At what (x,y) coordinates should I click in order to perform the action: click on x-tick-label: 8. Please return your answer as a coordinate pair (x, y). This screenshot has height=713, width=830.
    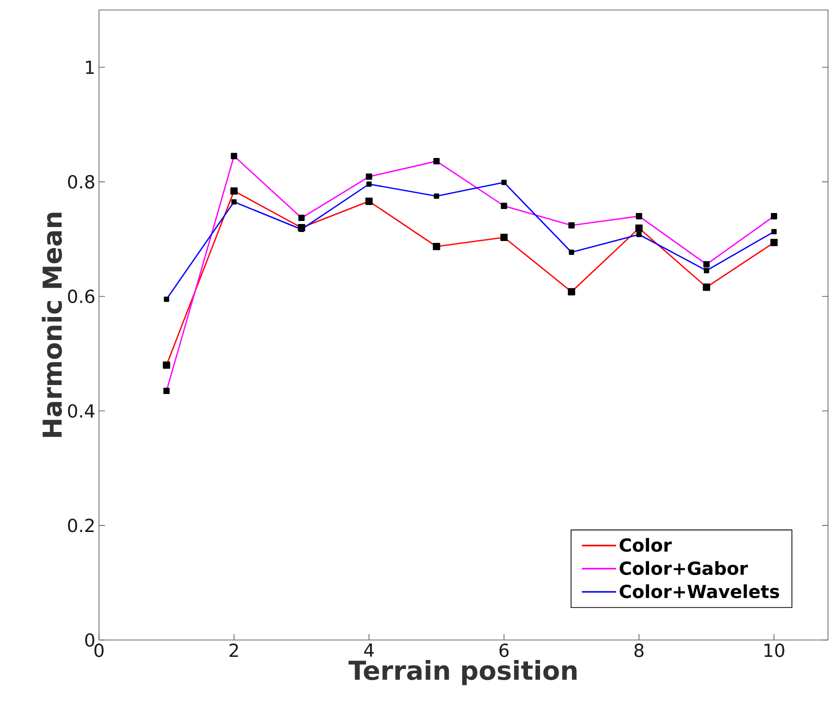
    Looking at the image, I should click on (639, 651).